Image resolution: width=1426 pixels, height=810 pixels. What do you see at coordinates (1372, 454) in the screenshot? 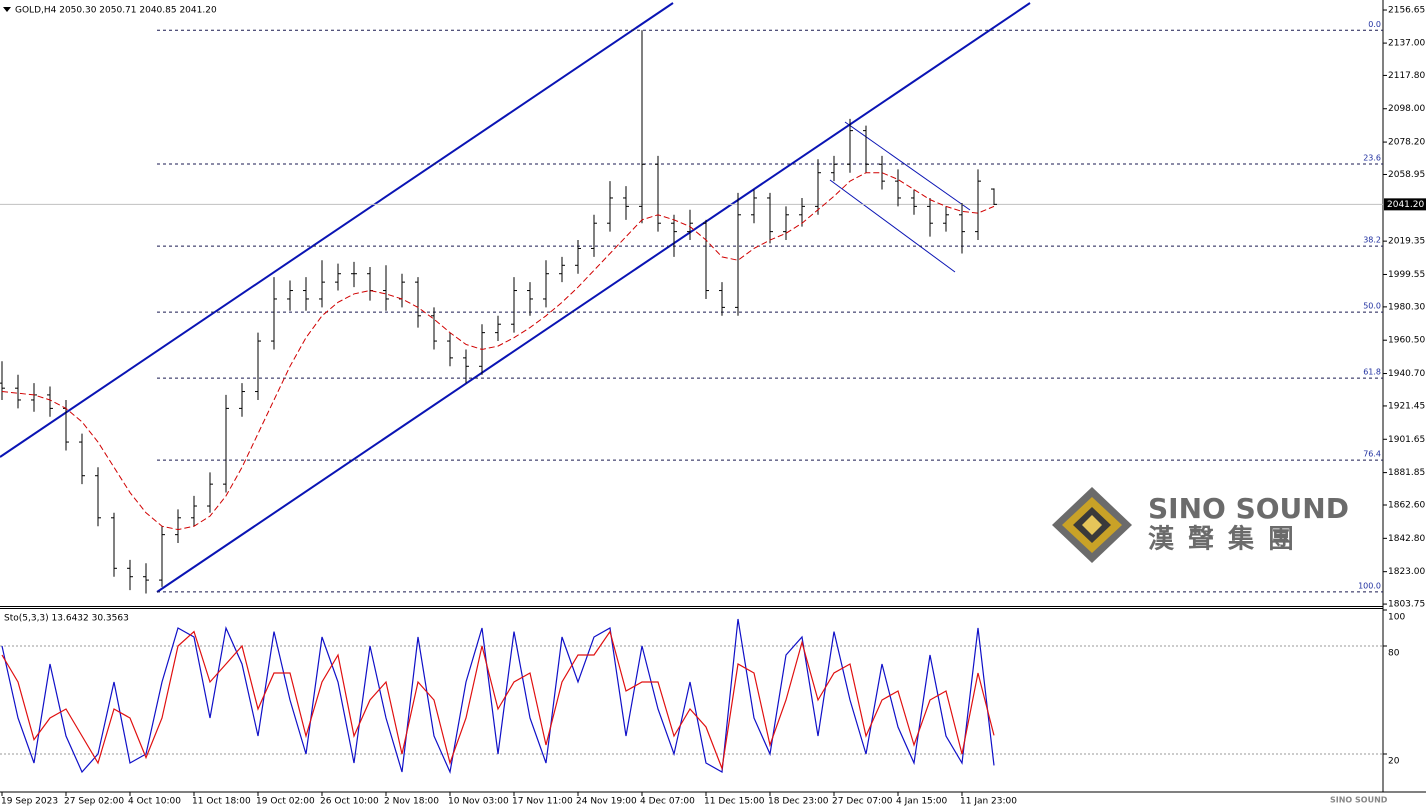
I see `fib-label: 76.4` at bounding box center [1372, 454].